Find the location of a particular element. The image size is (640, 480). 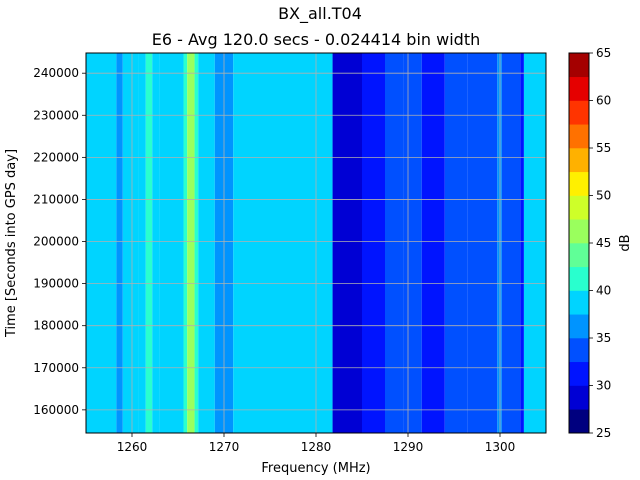

y-tick-label: 200000 is located at coordinates (56, 242).